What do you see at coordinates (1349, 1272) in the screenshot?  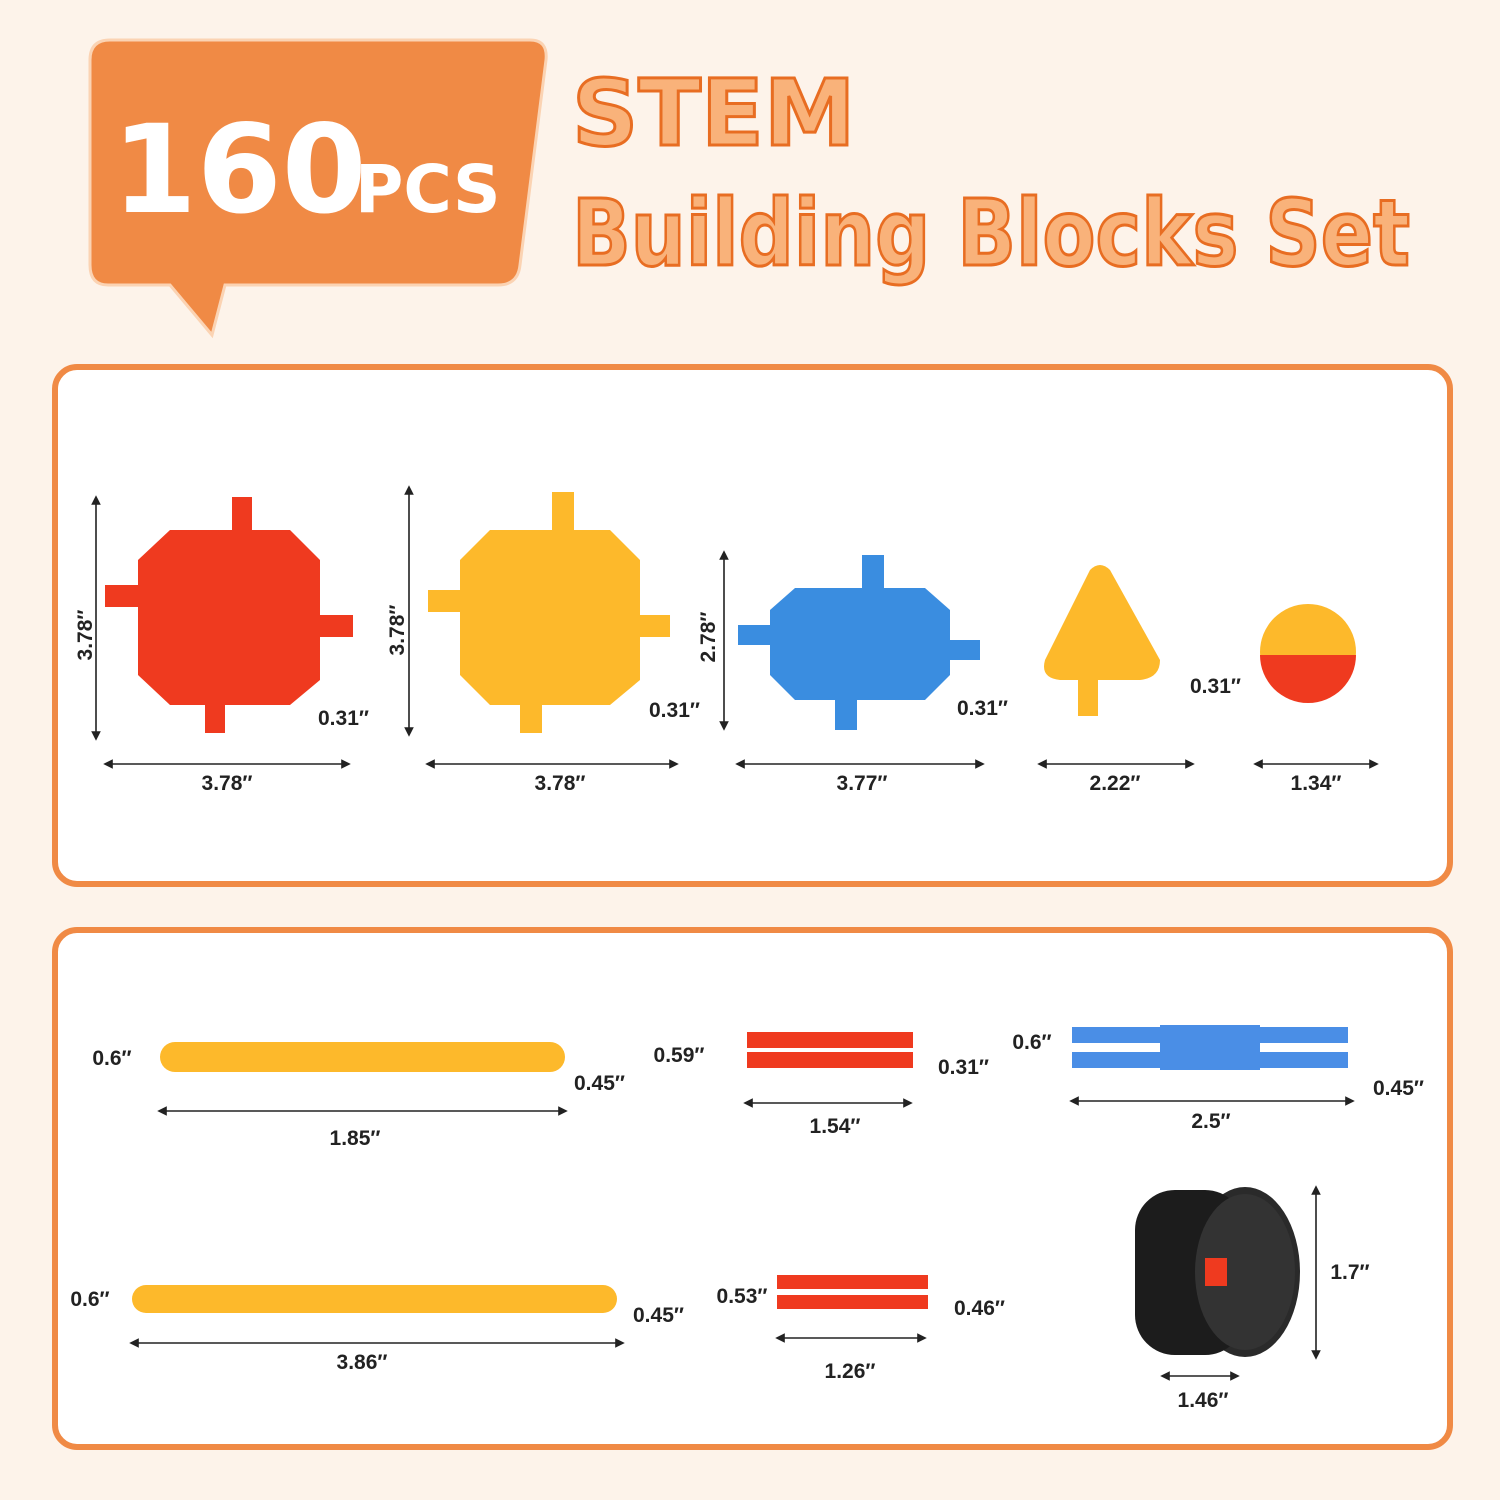 I see `dim-label: 1.7″` at bounding box center [1349, 1272].